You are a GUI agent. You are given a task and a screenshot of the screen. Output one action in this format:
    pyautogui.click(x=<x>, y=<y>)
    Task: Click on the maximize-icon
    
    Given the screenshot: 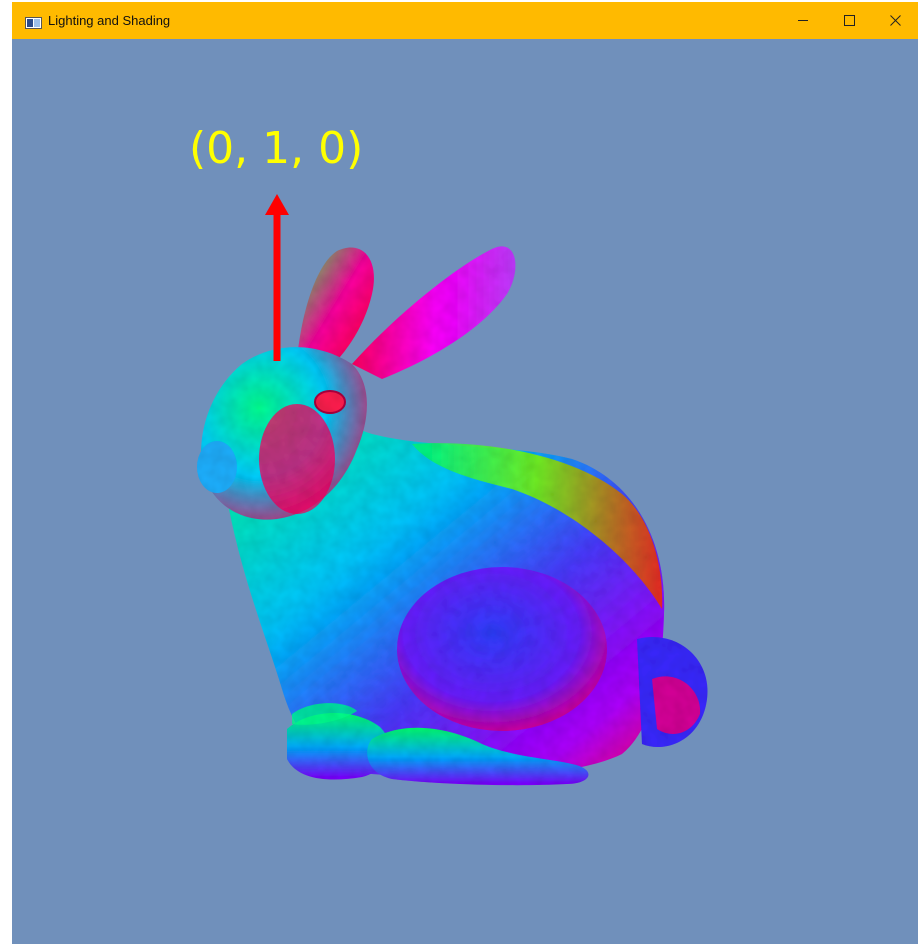 What is the action you would take?
    pyautogui.click(x=849, y=20)
    